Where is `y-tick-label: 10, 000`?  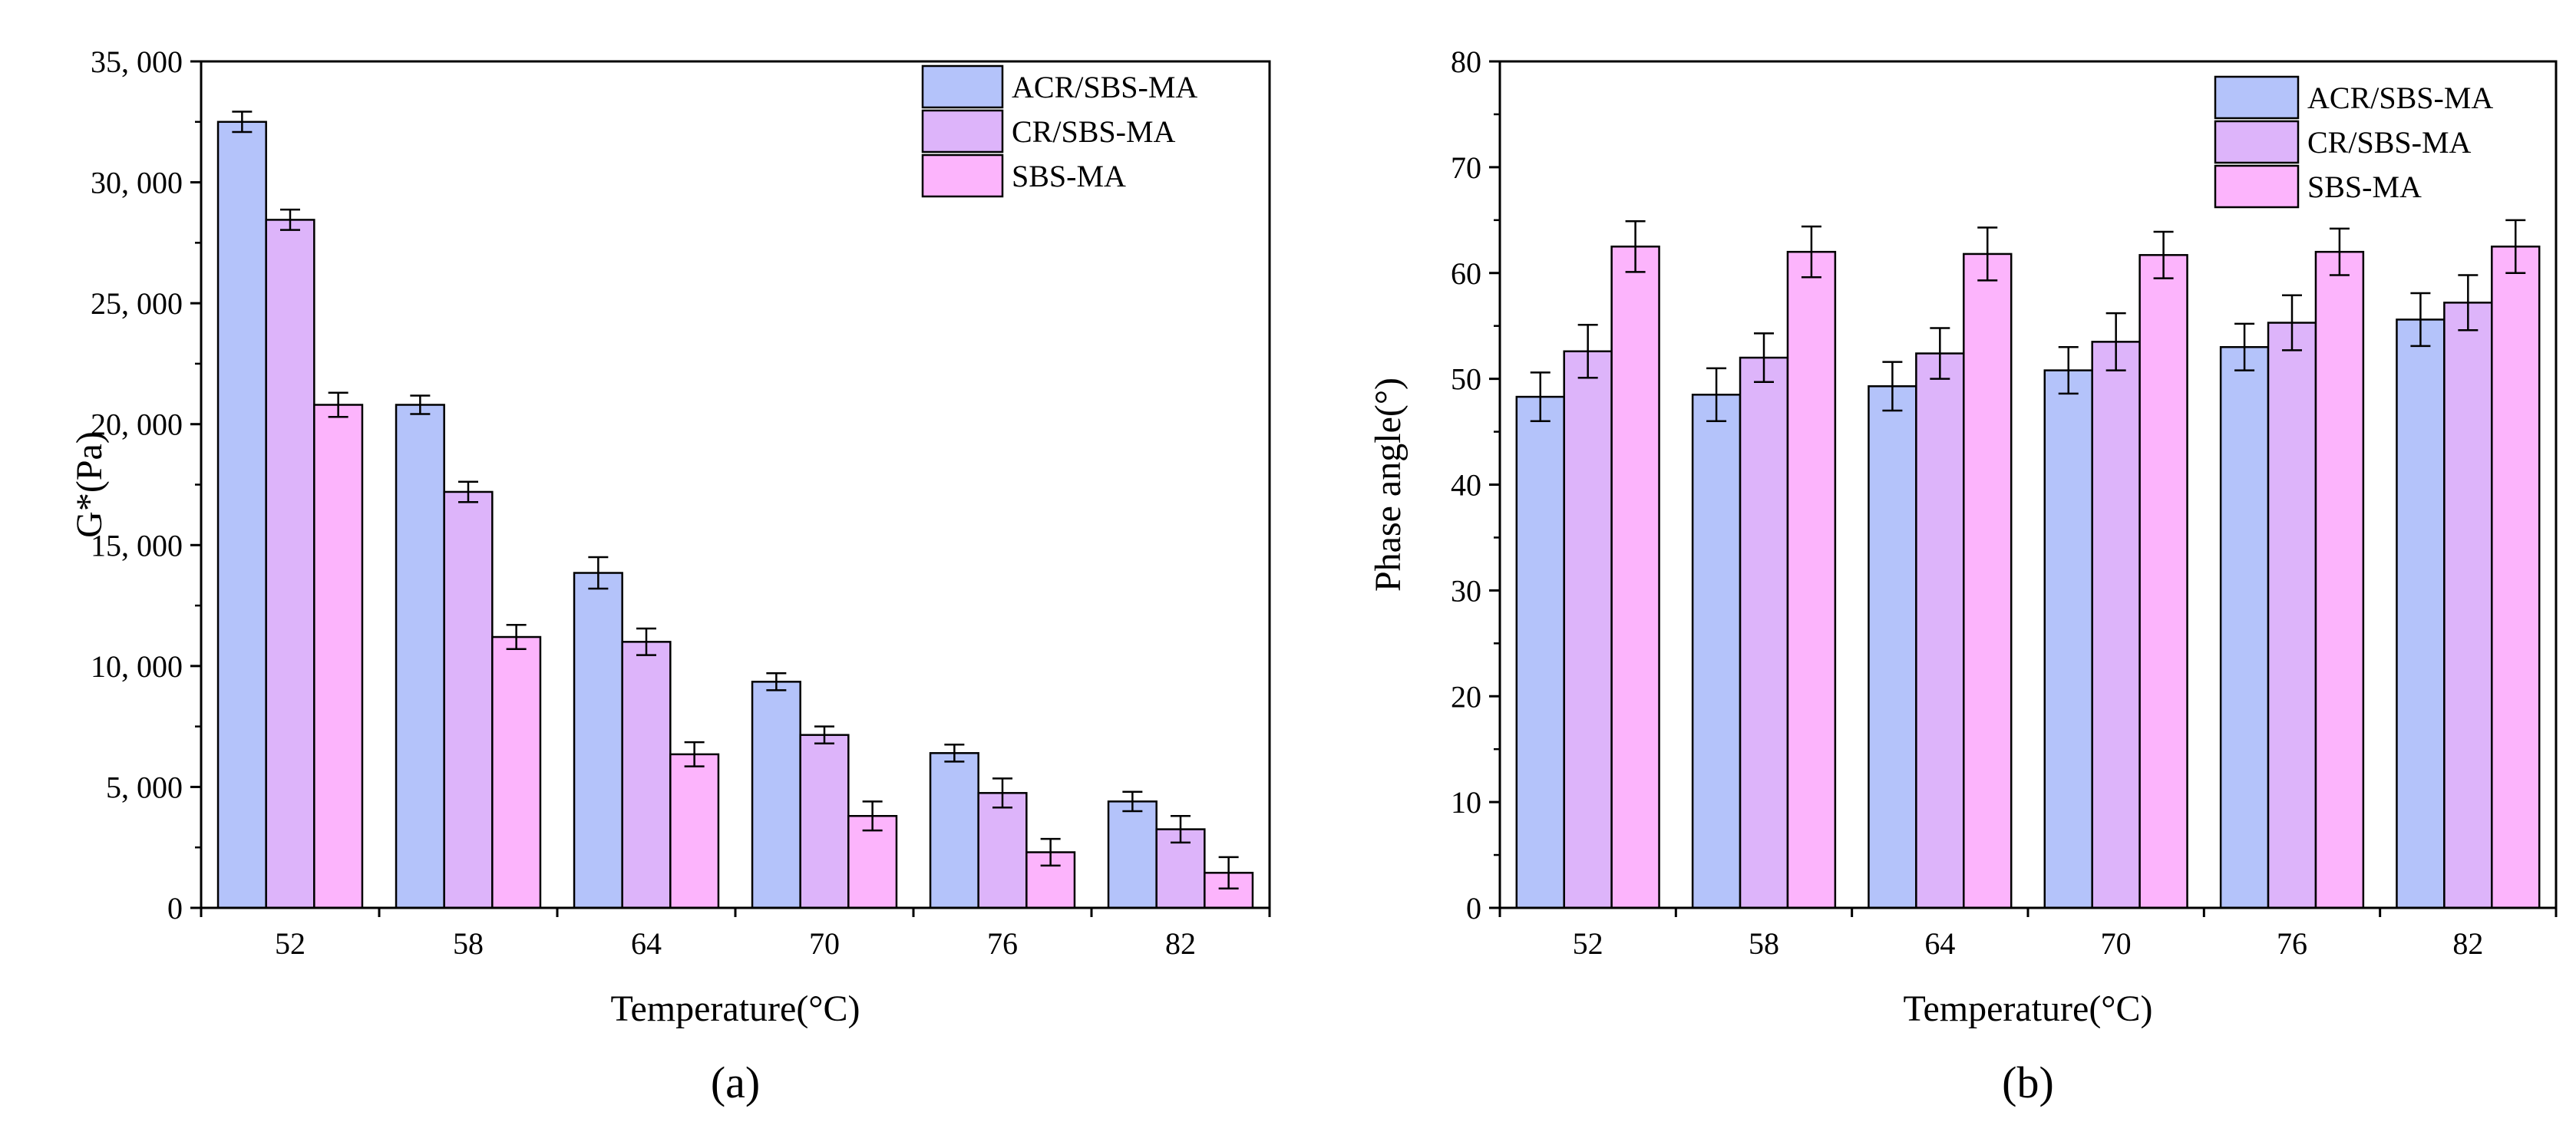 y-tick-label: 10, 000 is located at coordinates (137, 667).